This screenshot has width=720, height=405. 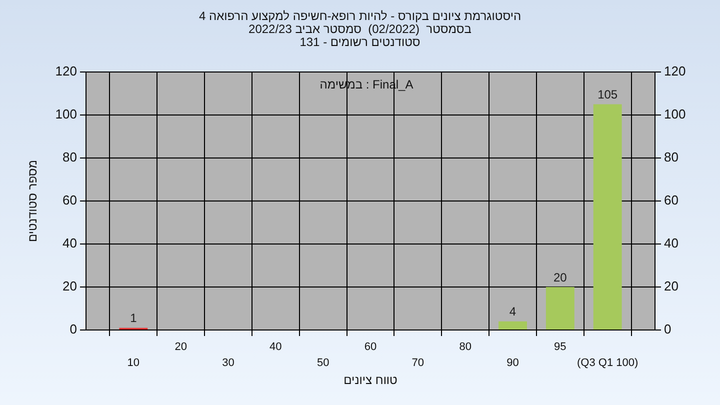 What do you see at coordinates (671, 243) in the screenshot?
I see `y2-tick-label: 40` at bounding box center [671, 243].